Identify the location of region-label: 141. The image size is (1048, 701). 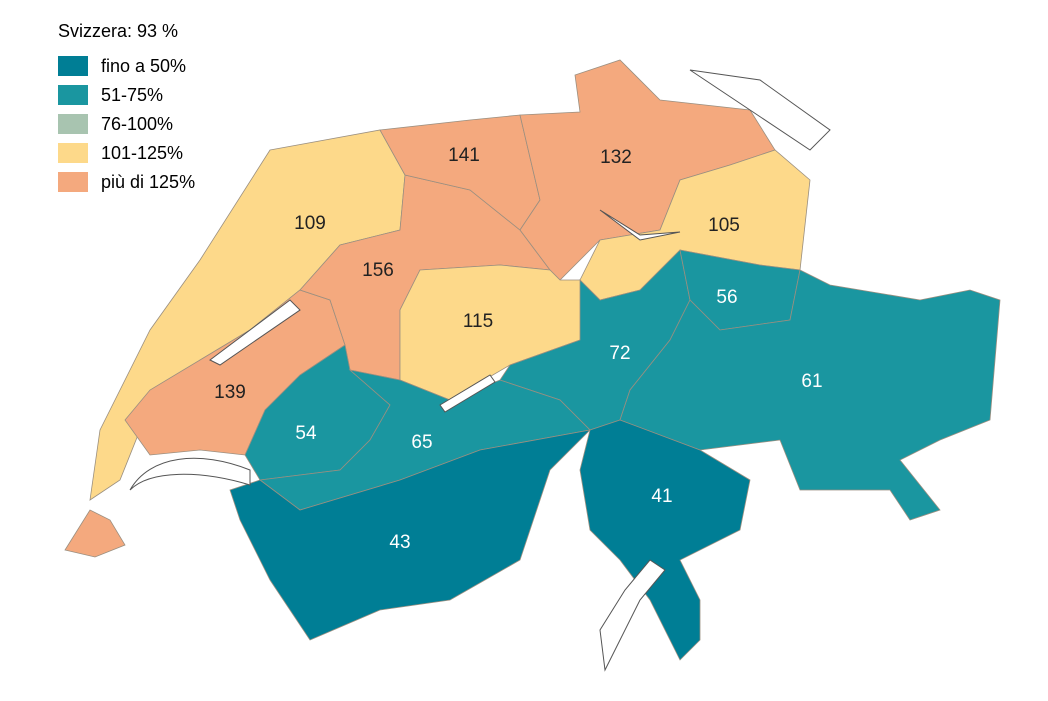
(464, 155).